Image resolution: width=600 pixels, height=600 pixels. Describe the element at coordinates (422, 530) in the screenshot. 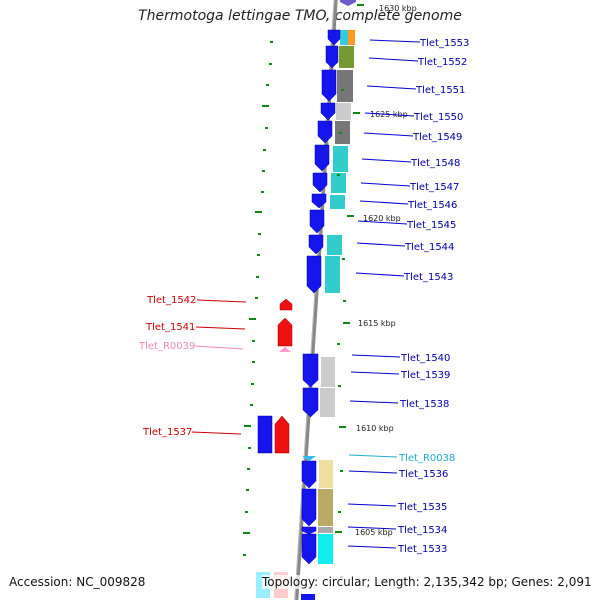

I see `gene-label: Tlet_1534` at that location.